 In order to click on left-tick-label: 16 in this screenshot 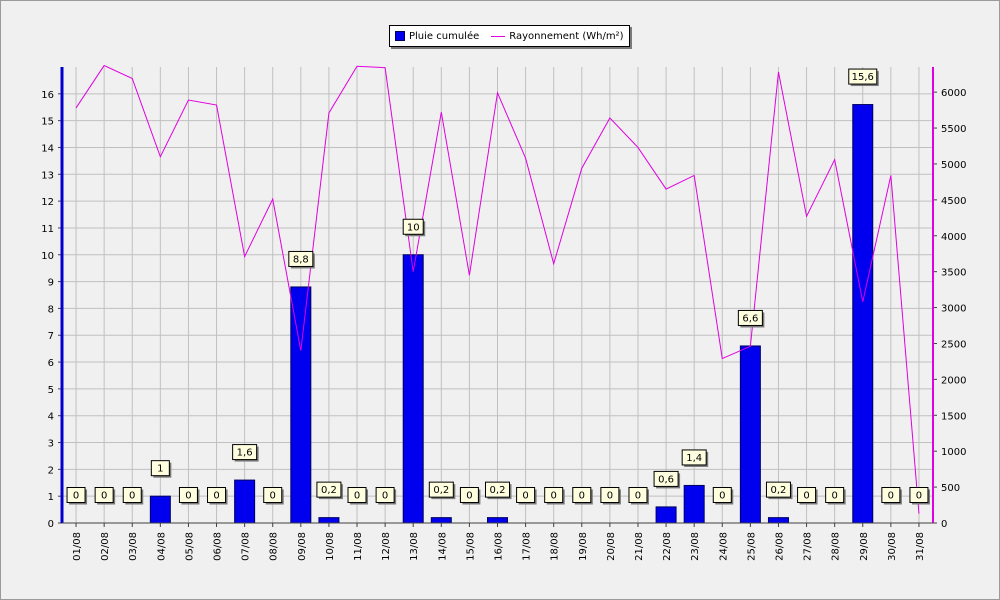, I will do `click(47, 95)`.